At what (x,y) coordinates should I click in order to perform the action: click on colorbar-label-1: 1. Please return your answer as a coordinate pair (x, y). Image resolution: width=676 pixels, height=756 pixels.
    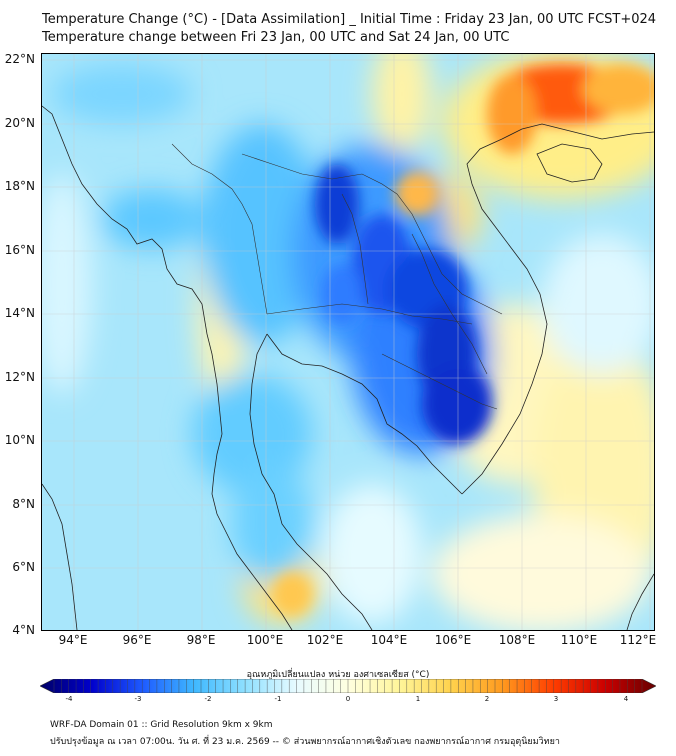
    Looking at the image, I should click on (418, 699).